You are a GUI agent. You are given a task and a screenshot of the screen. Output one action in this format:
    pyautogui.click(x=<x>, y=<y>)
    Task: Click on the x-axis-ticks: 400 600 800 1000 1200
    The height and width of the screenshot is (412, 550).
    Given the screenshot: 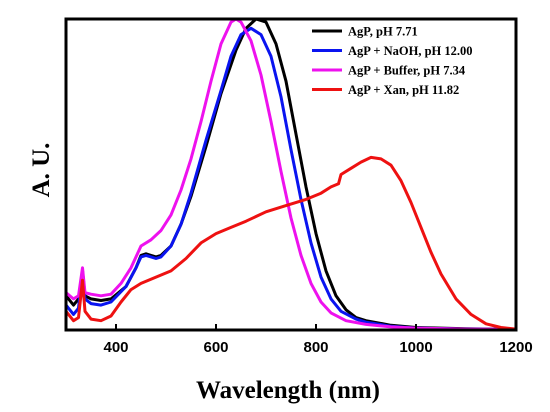 What is the action you would take?
    pyautogui.click(x=318, y=340)
    